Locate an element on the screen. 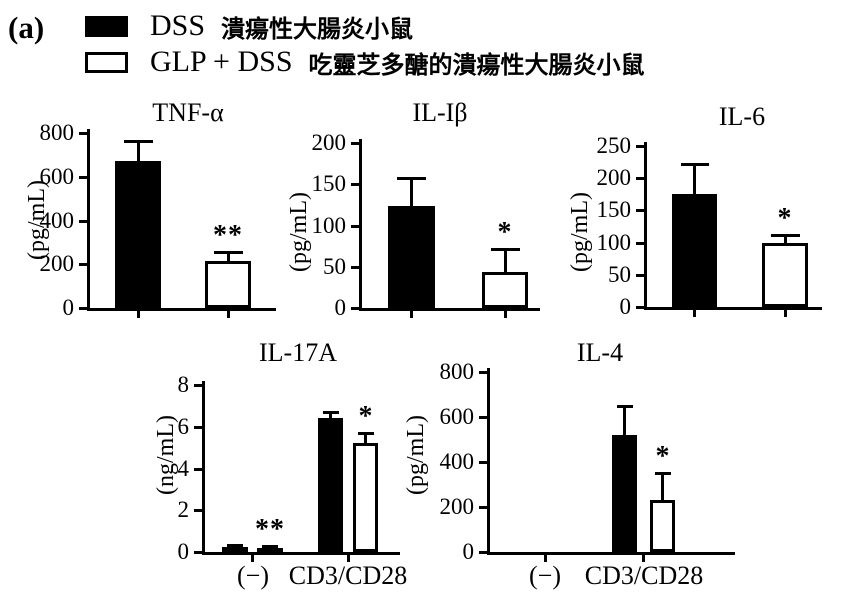  legend-dss-description: 潰瘍性大腸炎小鼠 is located at coordinates (317, 28).